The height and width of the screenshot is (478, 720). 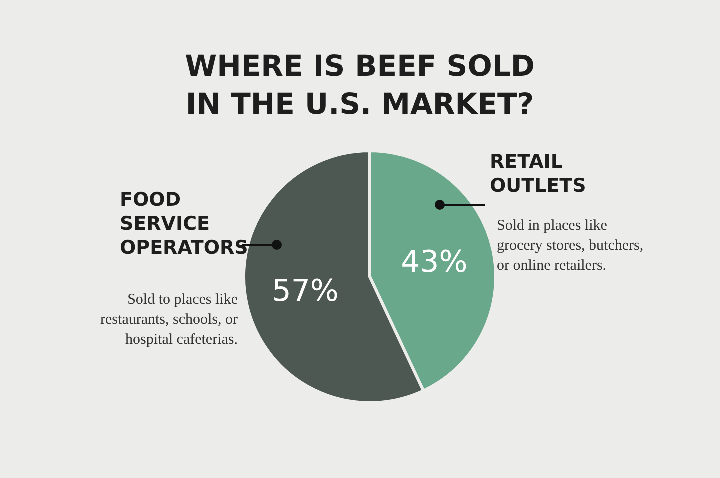 What do you see at coordinates (305, 291) in the screenshot?
I see `data-label: 57%` at bounding box center [305, 291].